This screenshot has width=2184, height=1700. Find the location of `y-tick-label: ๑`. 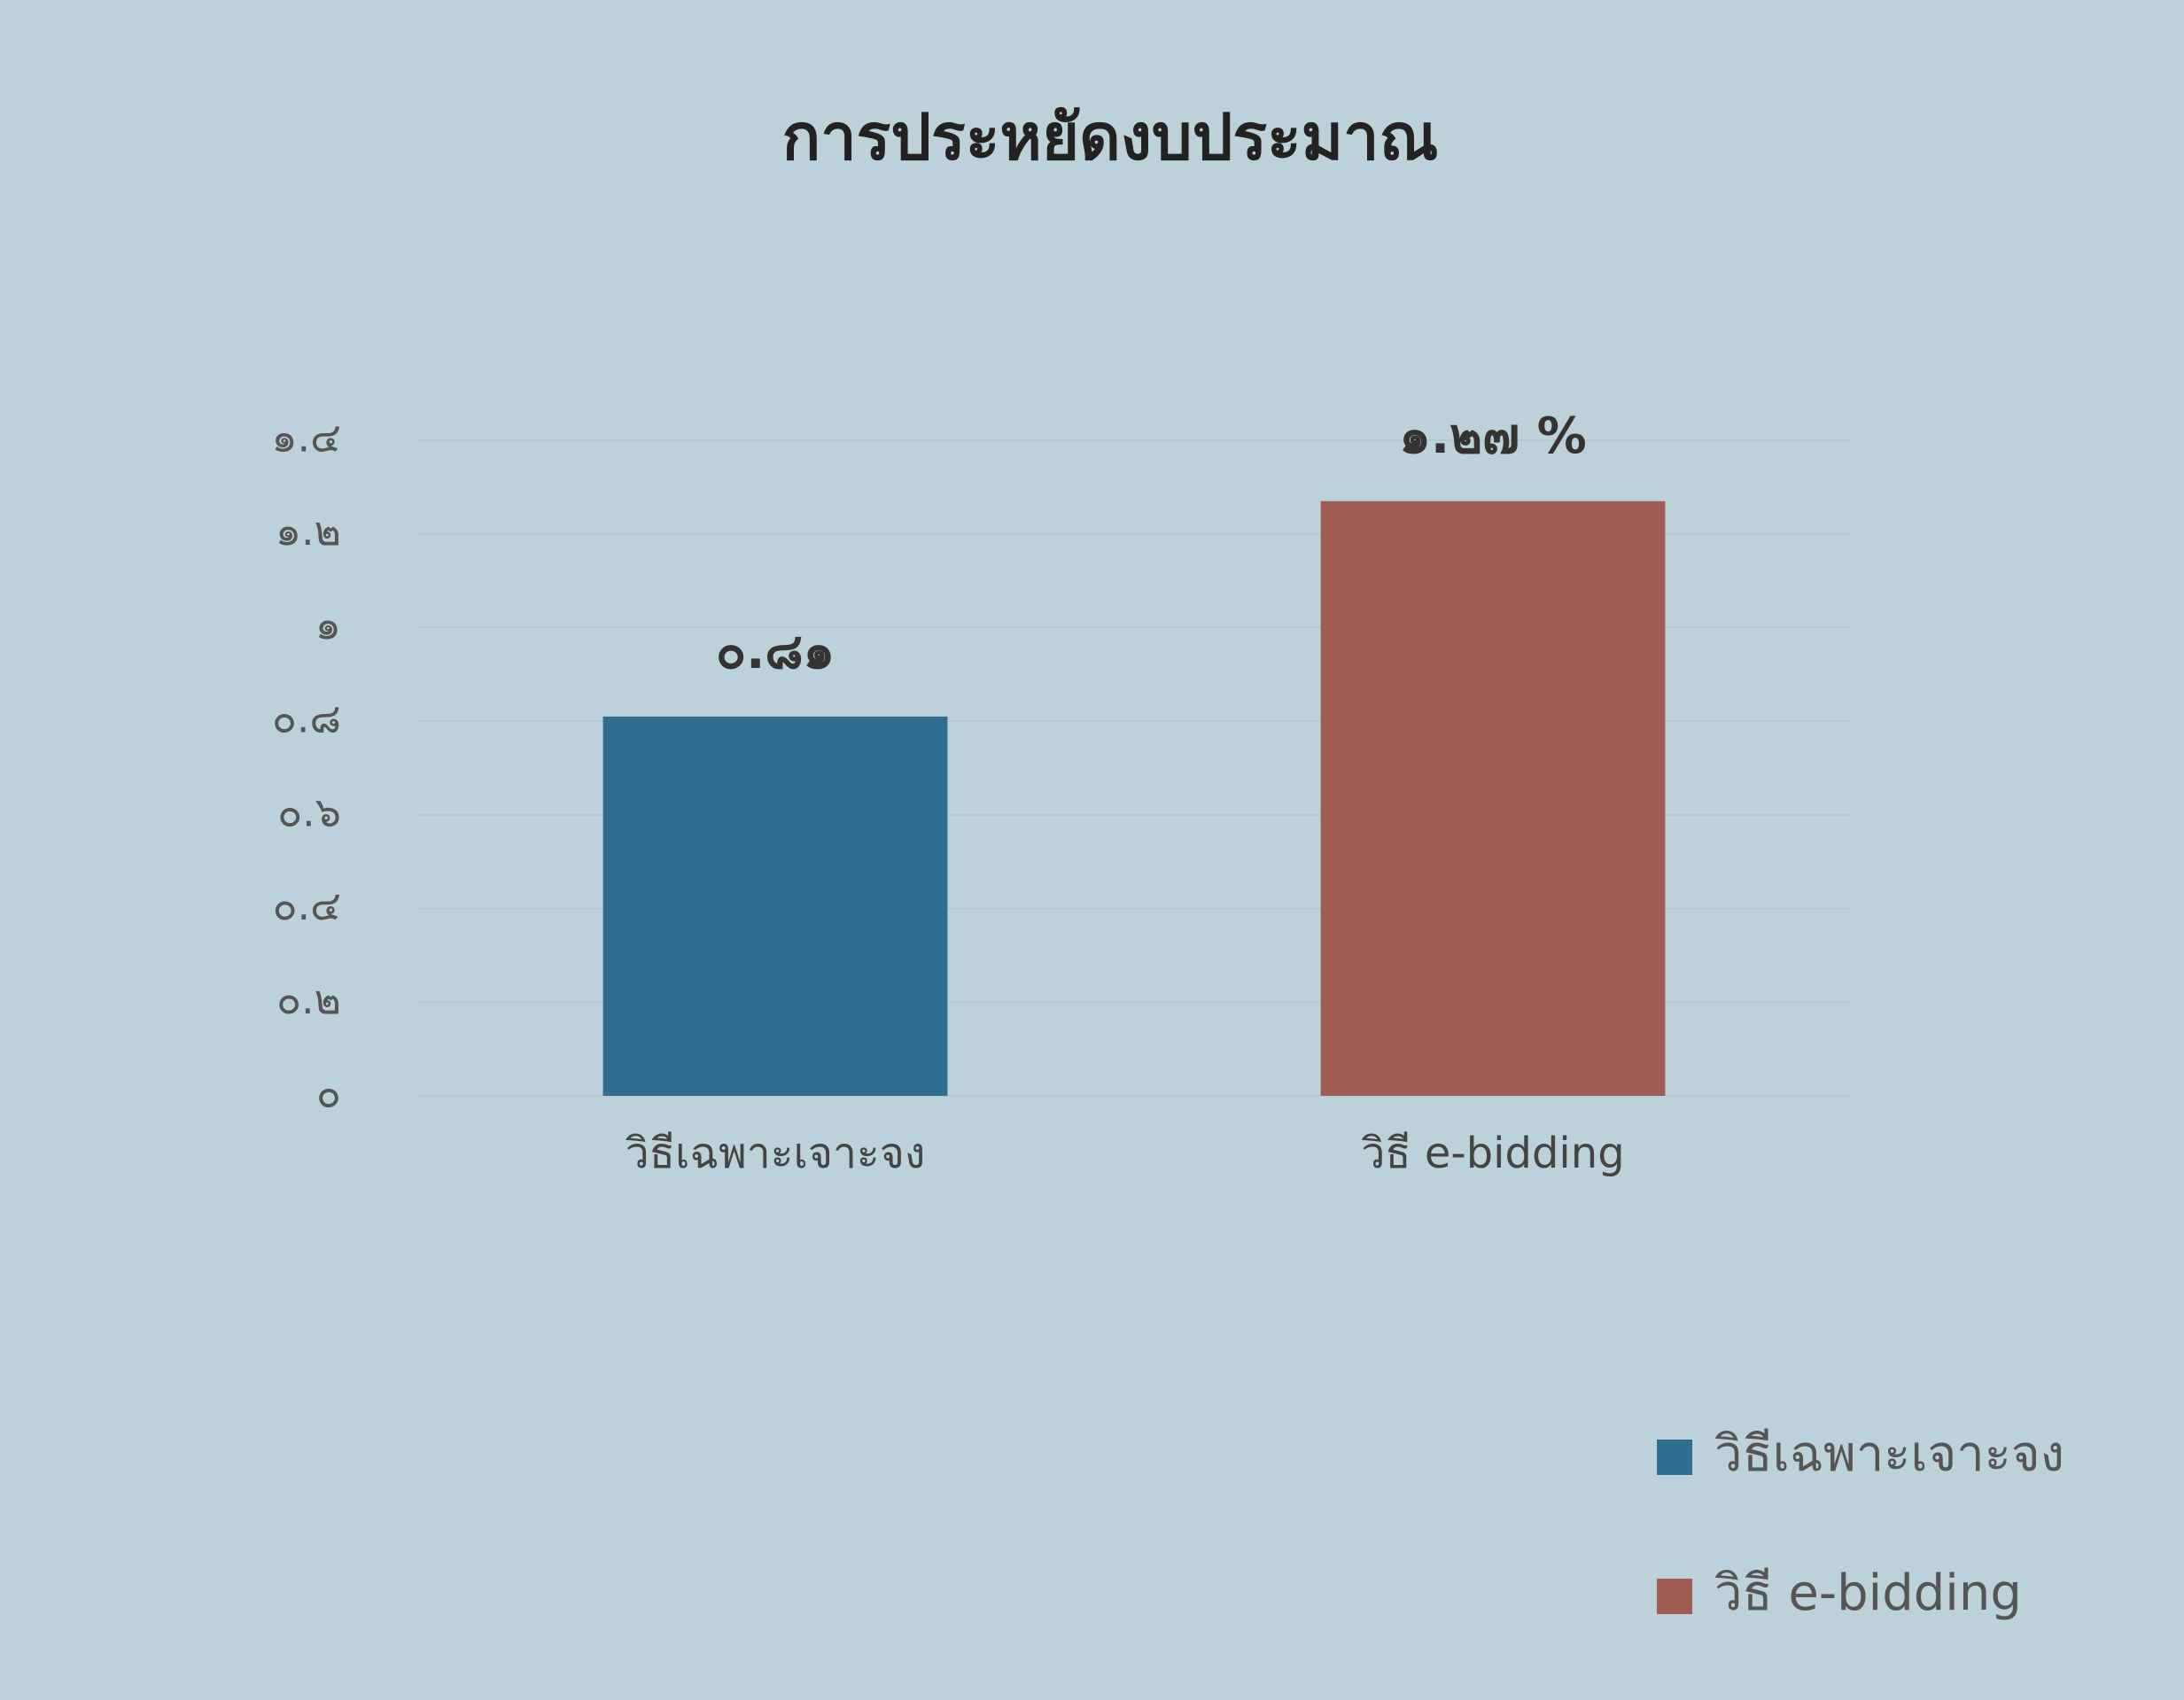

y-tick-label: ๑ is located at coordinates (328, 624).